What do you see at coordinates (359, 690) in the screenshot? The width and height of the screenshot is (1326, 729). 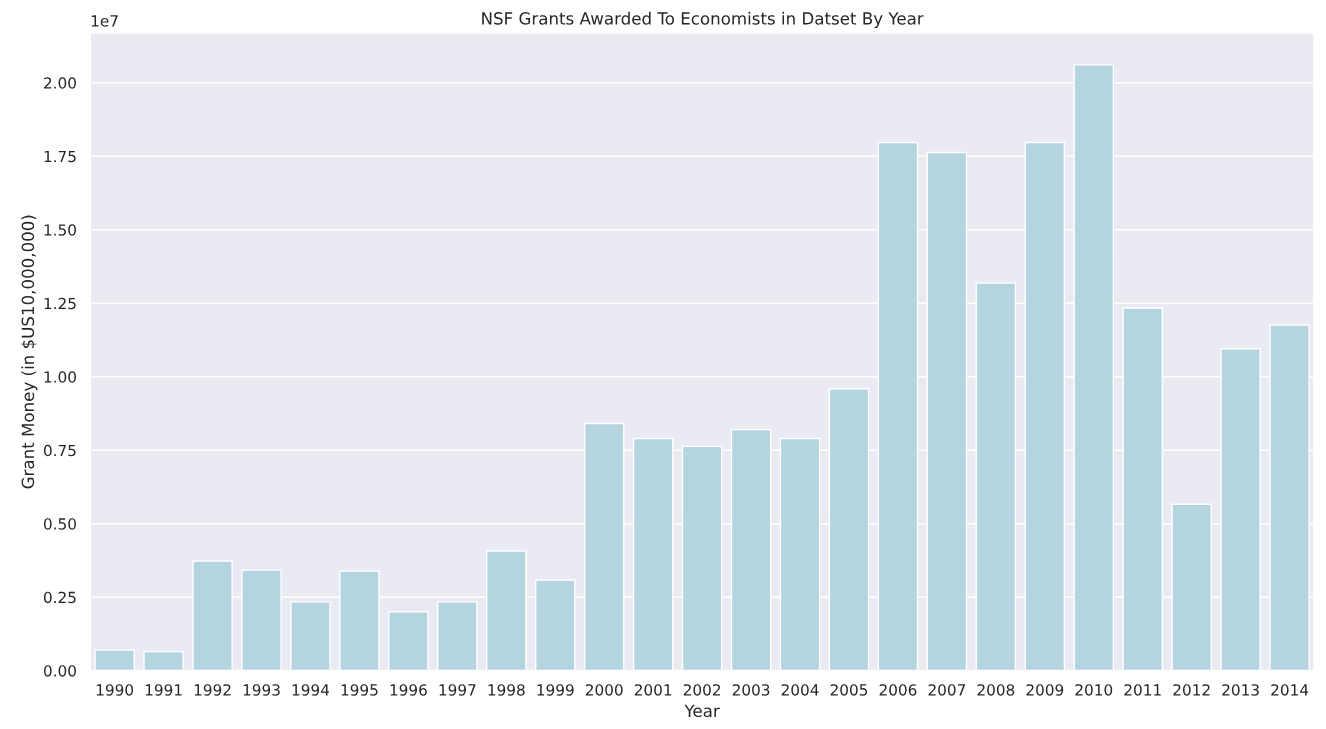 I see `x-tick-label: 1995` at bounding box center [359, 690].